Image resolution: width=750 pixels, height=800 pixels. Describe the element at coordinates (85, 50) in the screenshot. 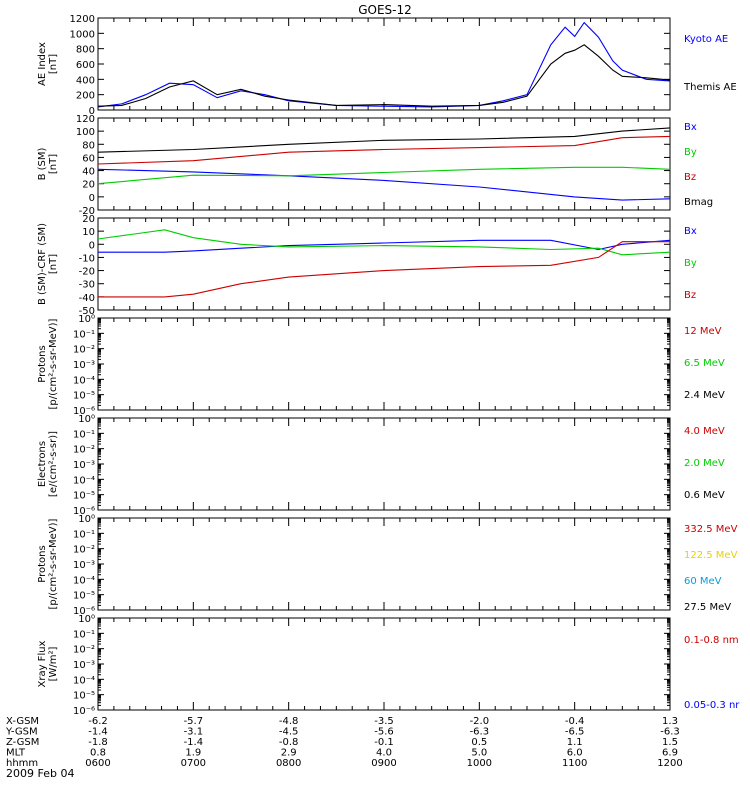

I see `y-tick-label: 800` at that location.